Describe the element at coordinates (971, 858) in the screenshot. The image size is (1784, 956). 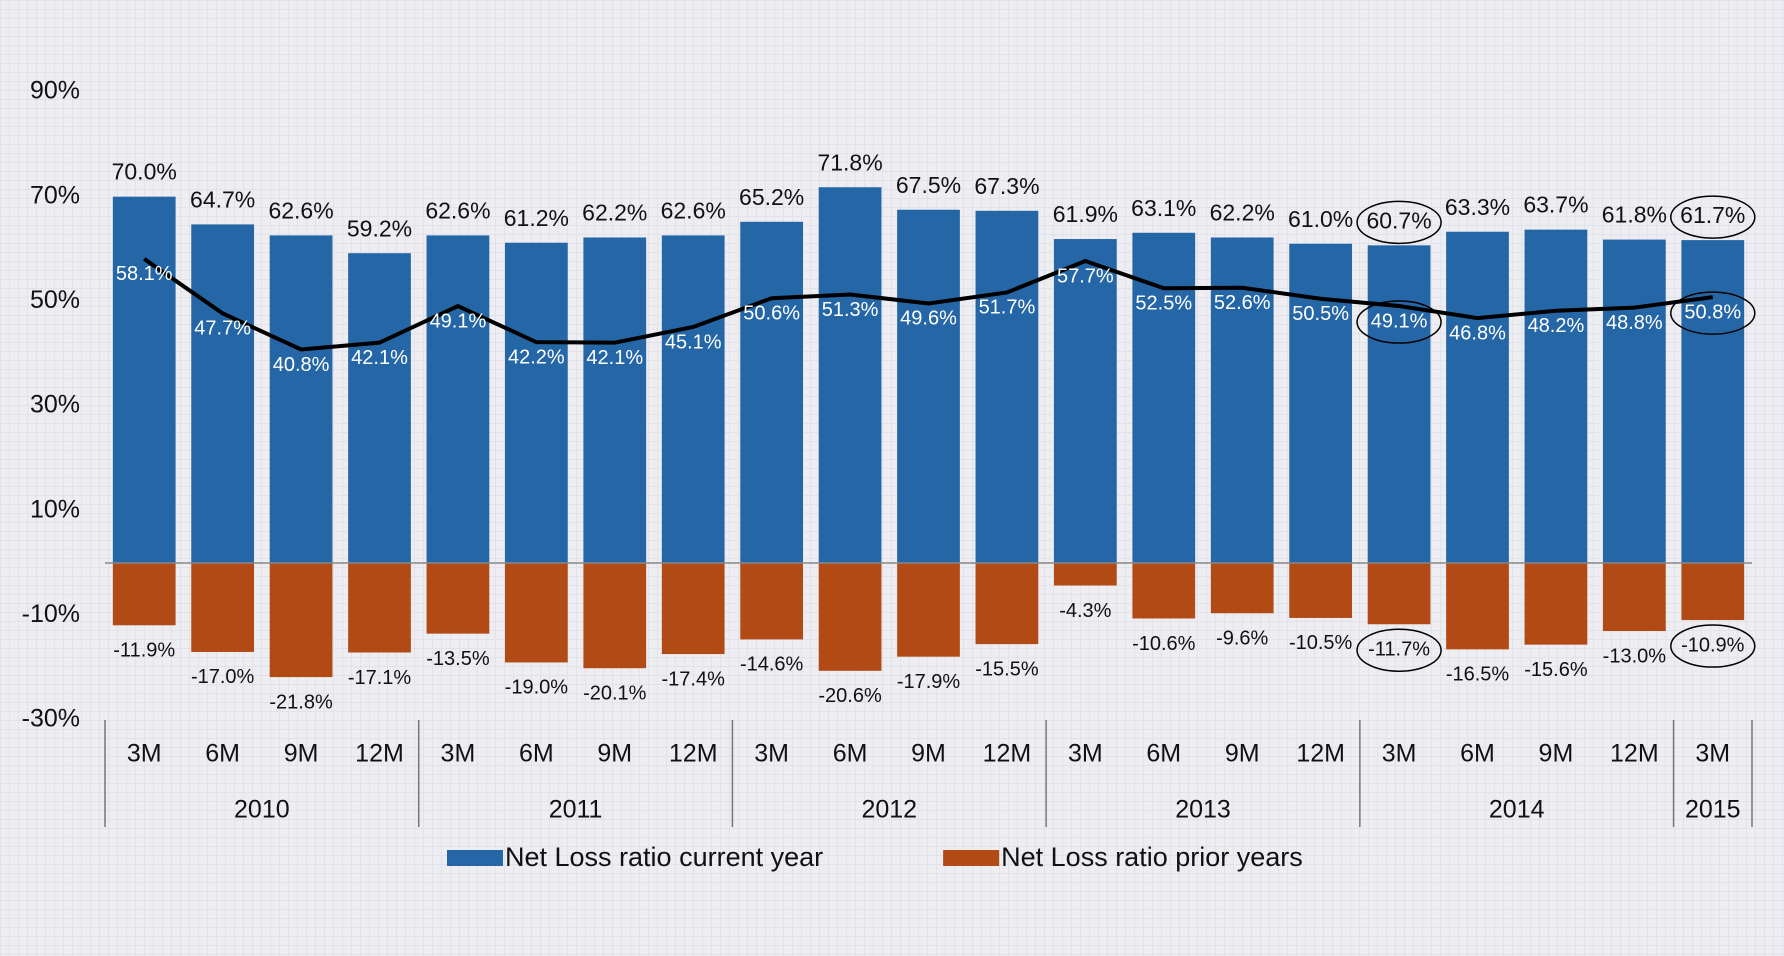
I see `legend-swatch` at that location.